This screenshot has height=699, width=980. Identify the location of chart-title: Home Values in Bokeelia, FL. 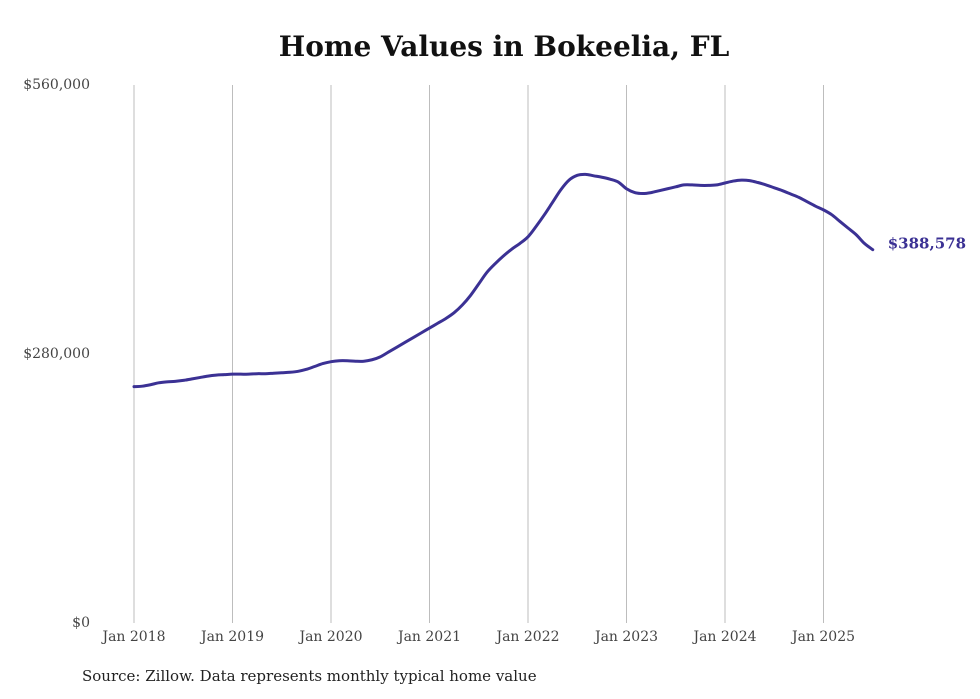
(504, 46).